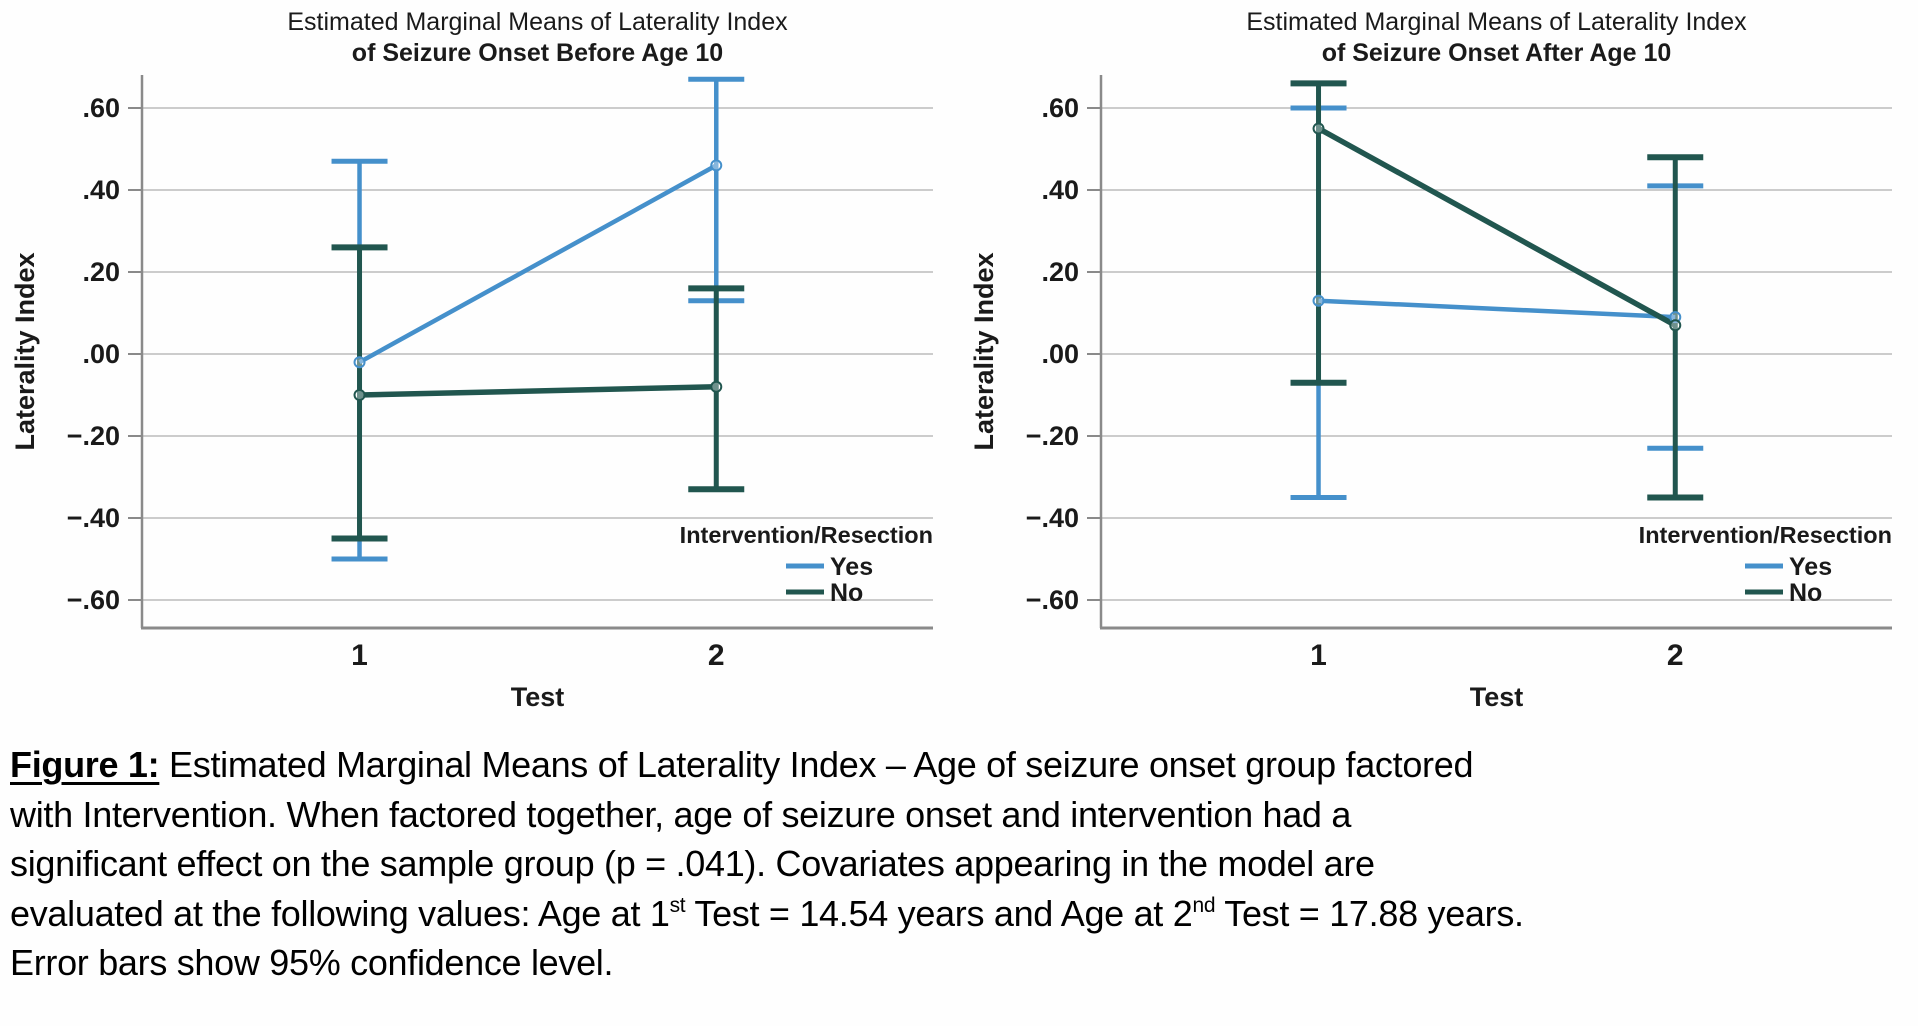 The width and height of the screenshot is (1918, 1026). I want to click on caption-figure-label: Figure 1:, so click(85, 764).